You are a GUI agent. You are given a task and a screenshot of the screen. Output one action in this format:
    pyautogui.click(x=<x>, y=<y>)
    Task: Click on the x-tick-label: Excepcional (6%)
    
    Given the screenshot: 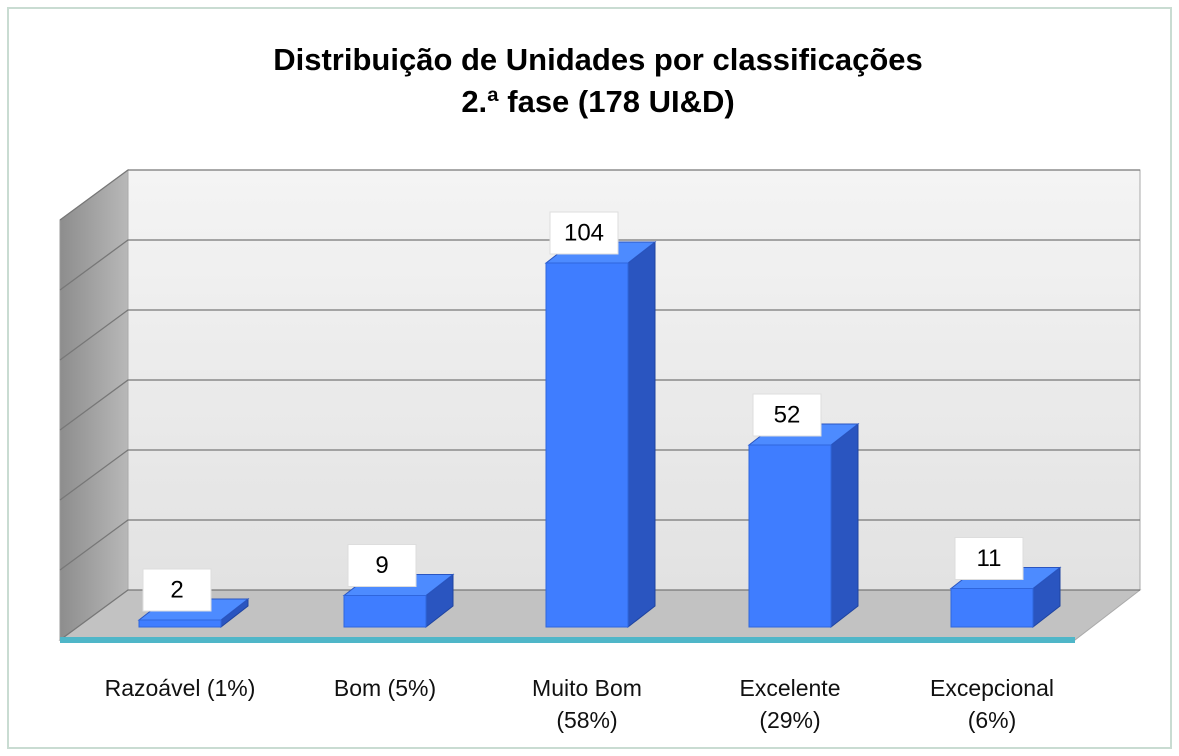 What is the action you would take?
    pyautogui.click(x=992, y=704)
    